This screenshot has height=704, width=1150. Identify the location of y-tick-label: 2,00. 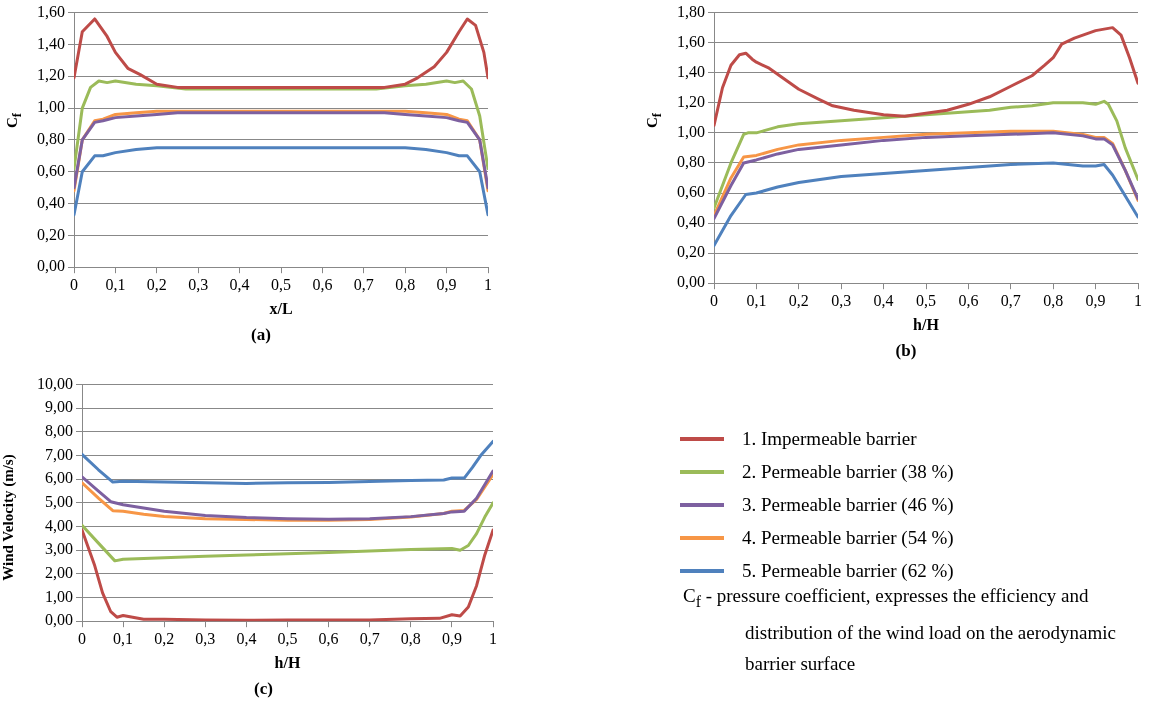
(59, 573).